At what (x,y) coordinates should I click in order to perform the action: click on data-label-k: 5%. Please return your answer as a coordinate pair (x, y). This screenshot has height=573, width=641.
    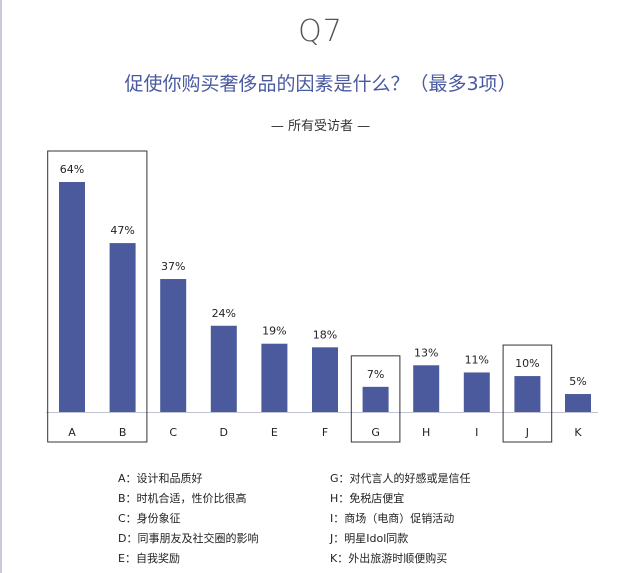
    Looking at the image, I should click on (577, 381).